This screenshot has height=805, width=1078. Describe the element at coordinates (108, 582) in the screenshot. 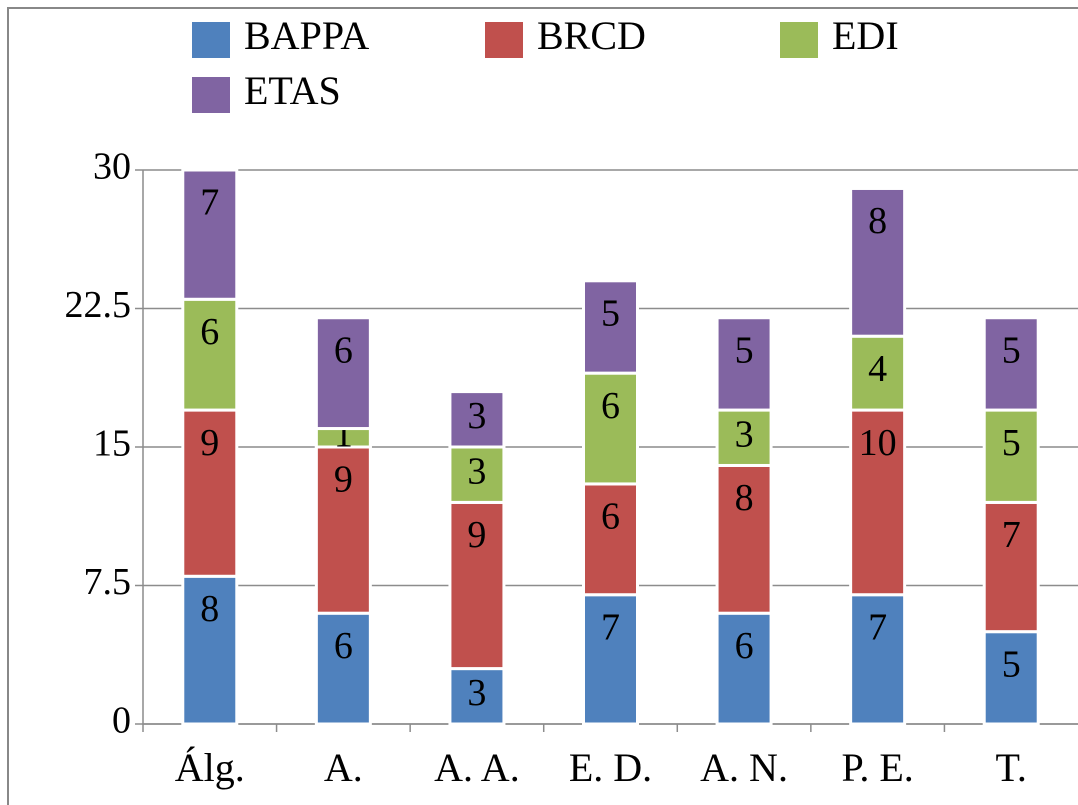

I see `y-tick-label: 7.5` at that location.